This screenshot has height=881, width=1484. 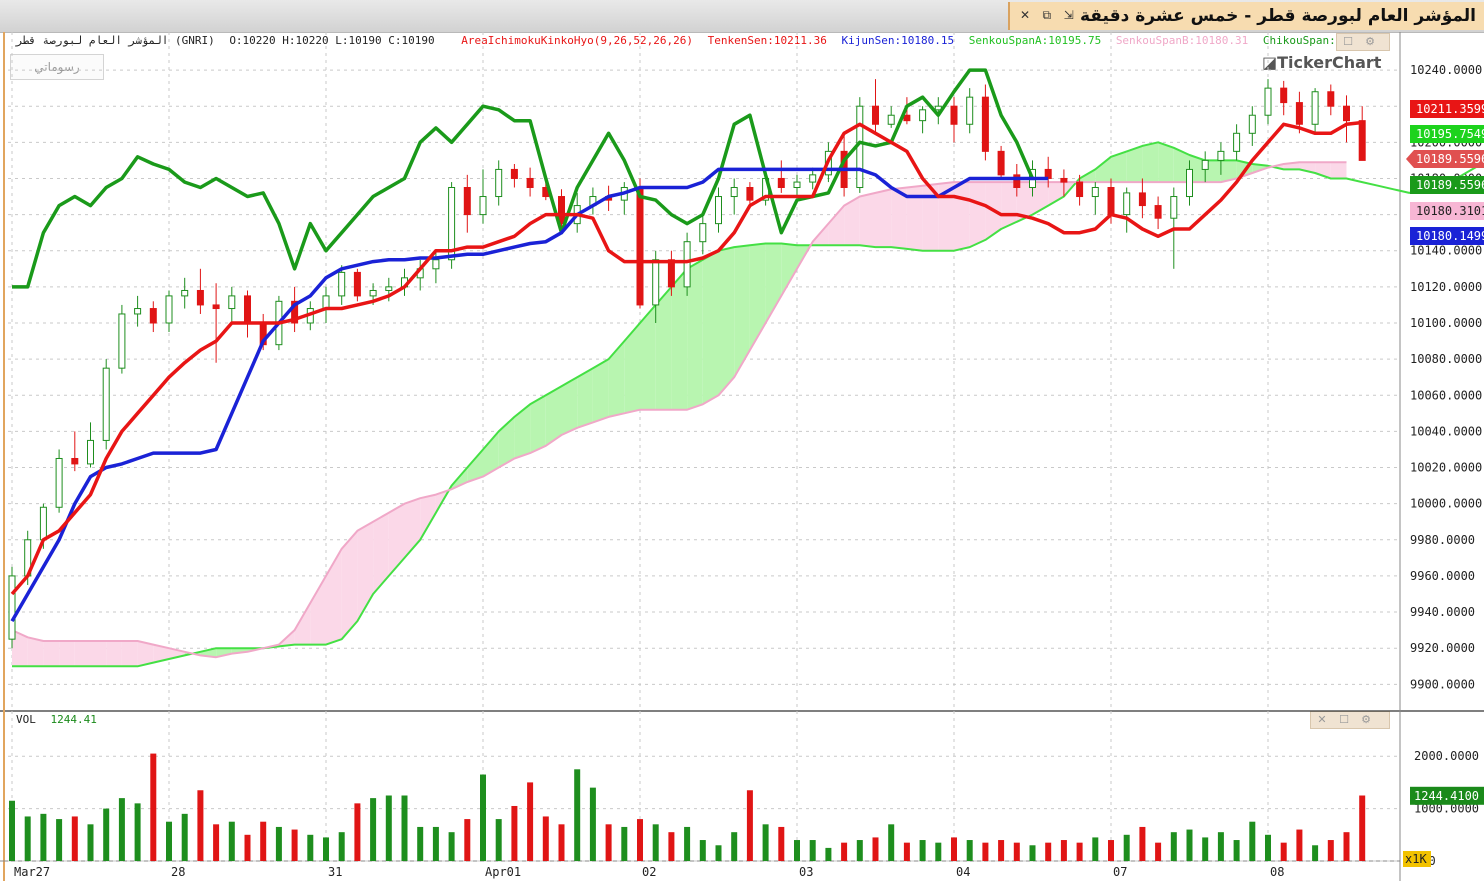 What do you see at coordinates (1350, 720) in the screenshot?
I see `volume-panel-controls: ✕ ☐ ⚙` at bounding box center [1350, 720].